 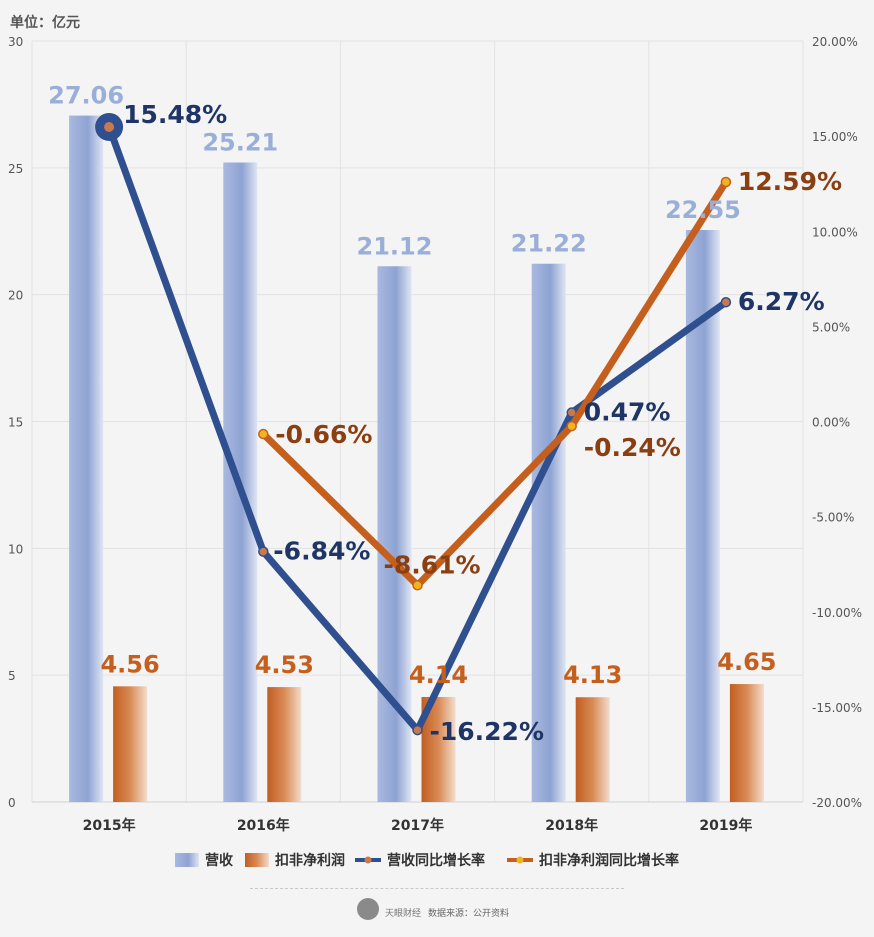 What do you see at coordinates (833, 518) in the screenshot?
I see `y-right-tick-label: -5.00%` at bounding box center [833, 518].